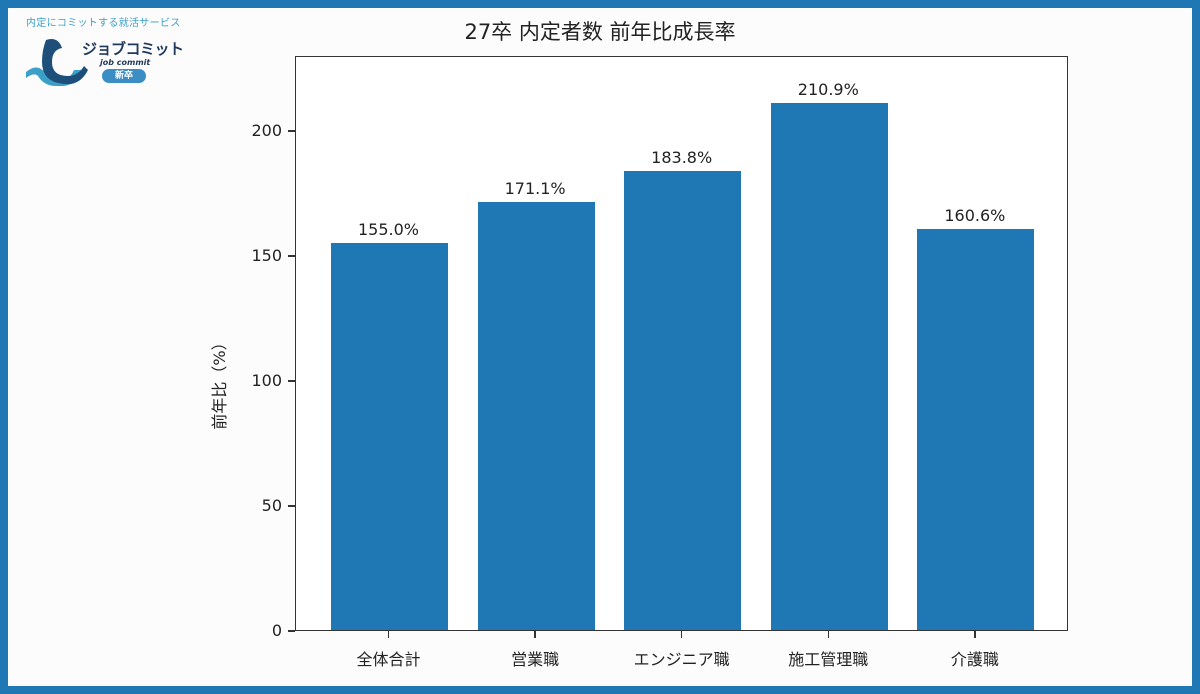  What do you see at coordinates (103, 23) in the screenshot?
I see `logo-tagline: 内定にコミットする就活サービス` at bounding box center [103, 23].